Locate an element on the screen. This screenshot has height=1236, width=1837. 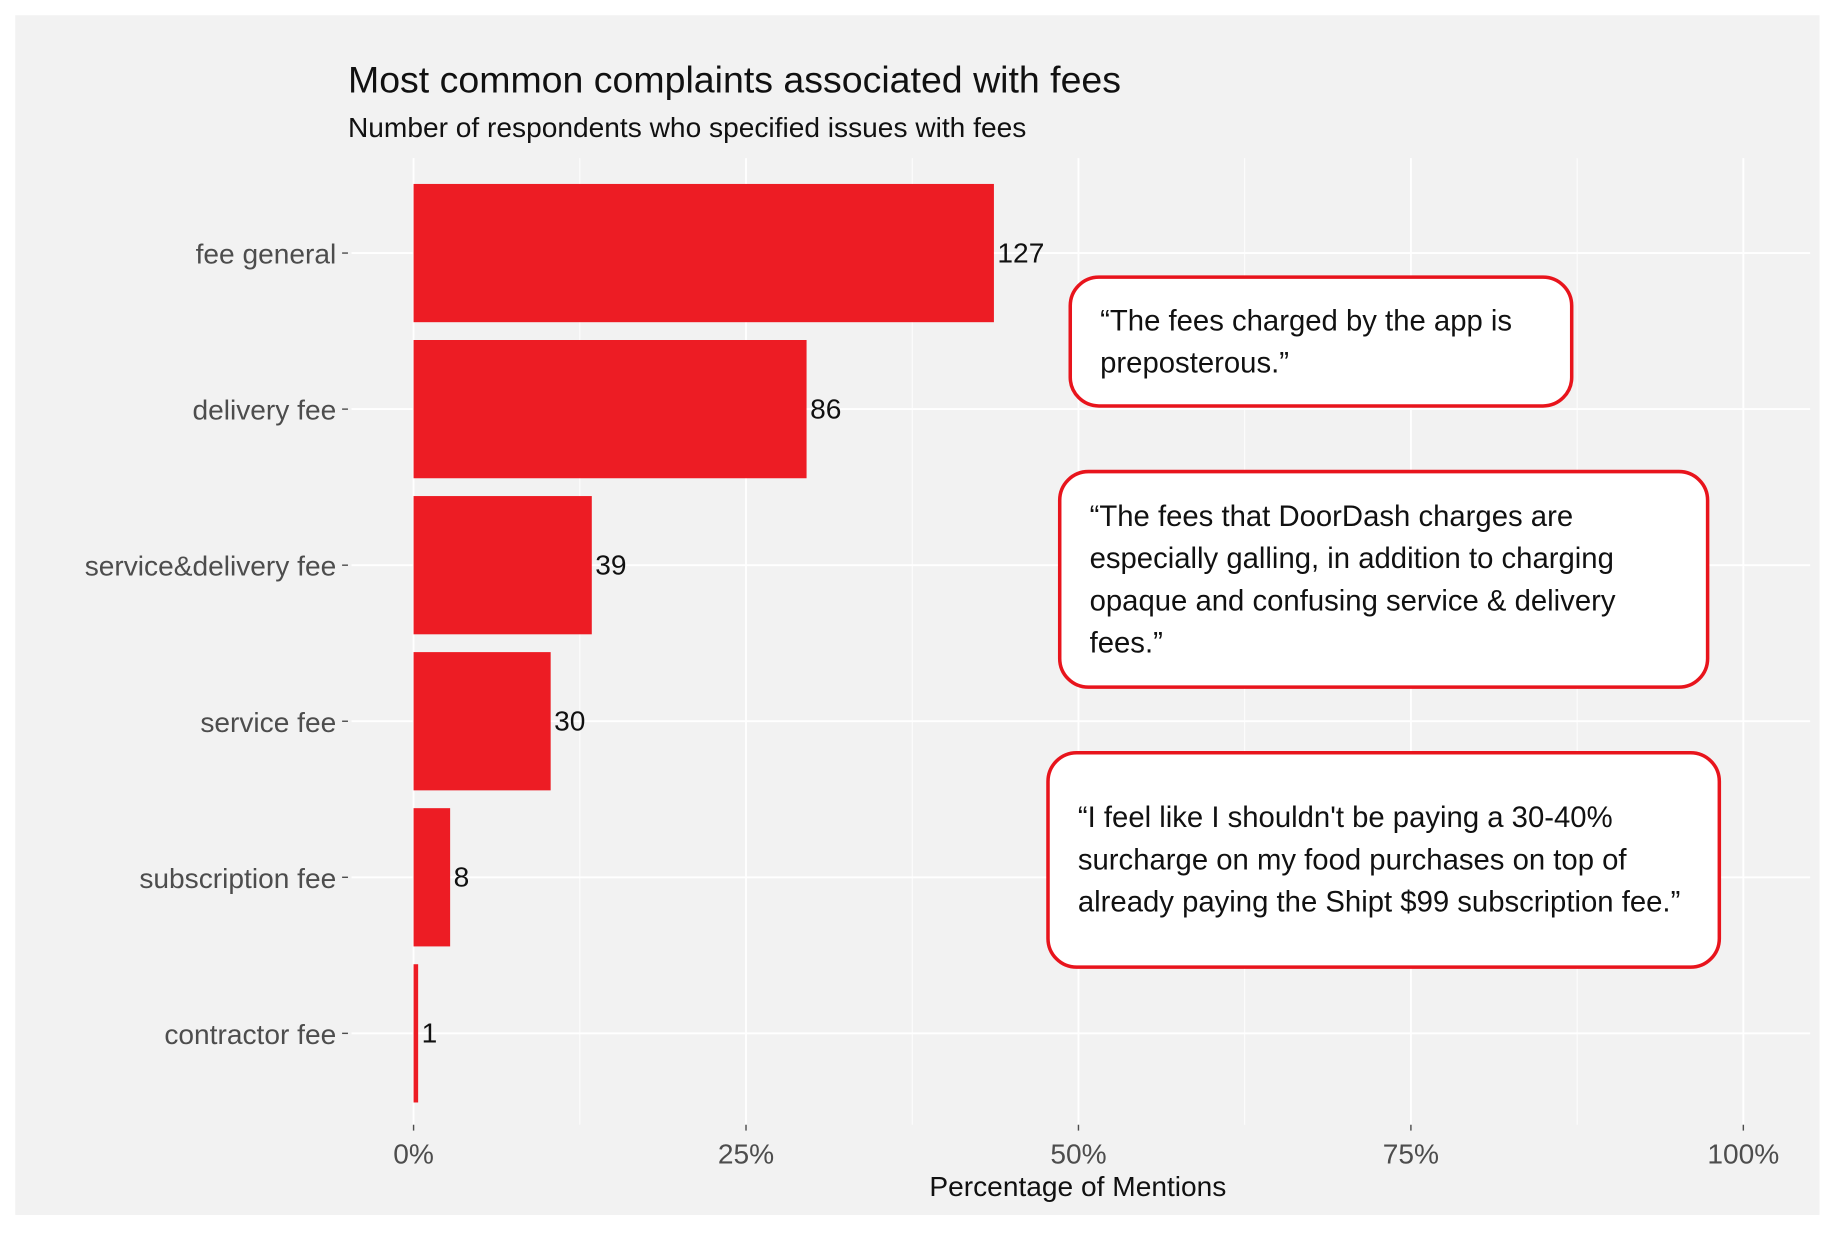
x-tick-label: 25% is located at coordinates (746, 1153).